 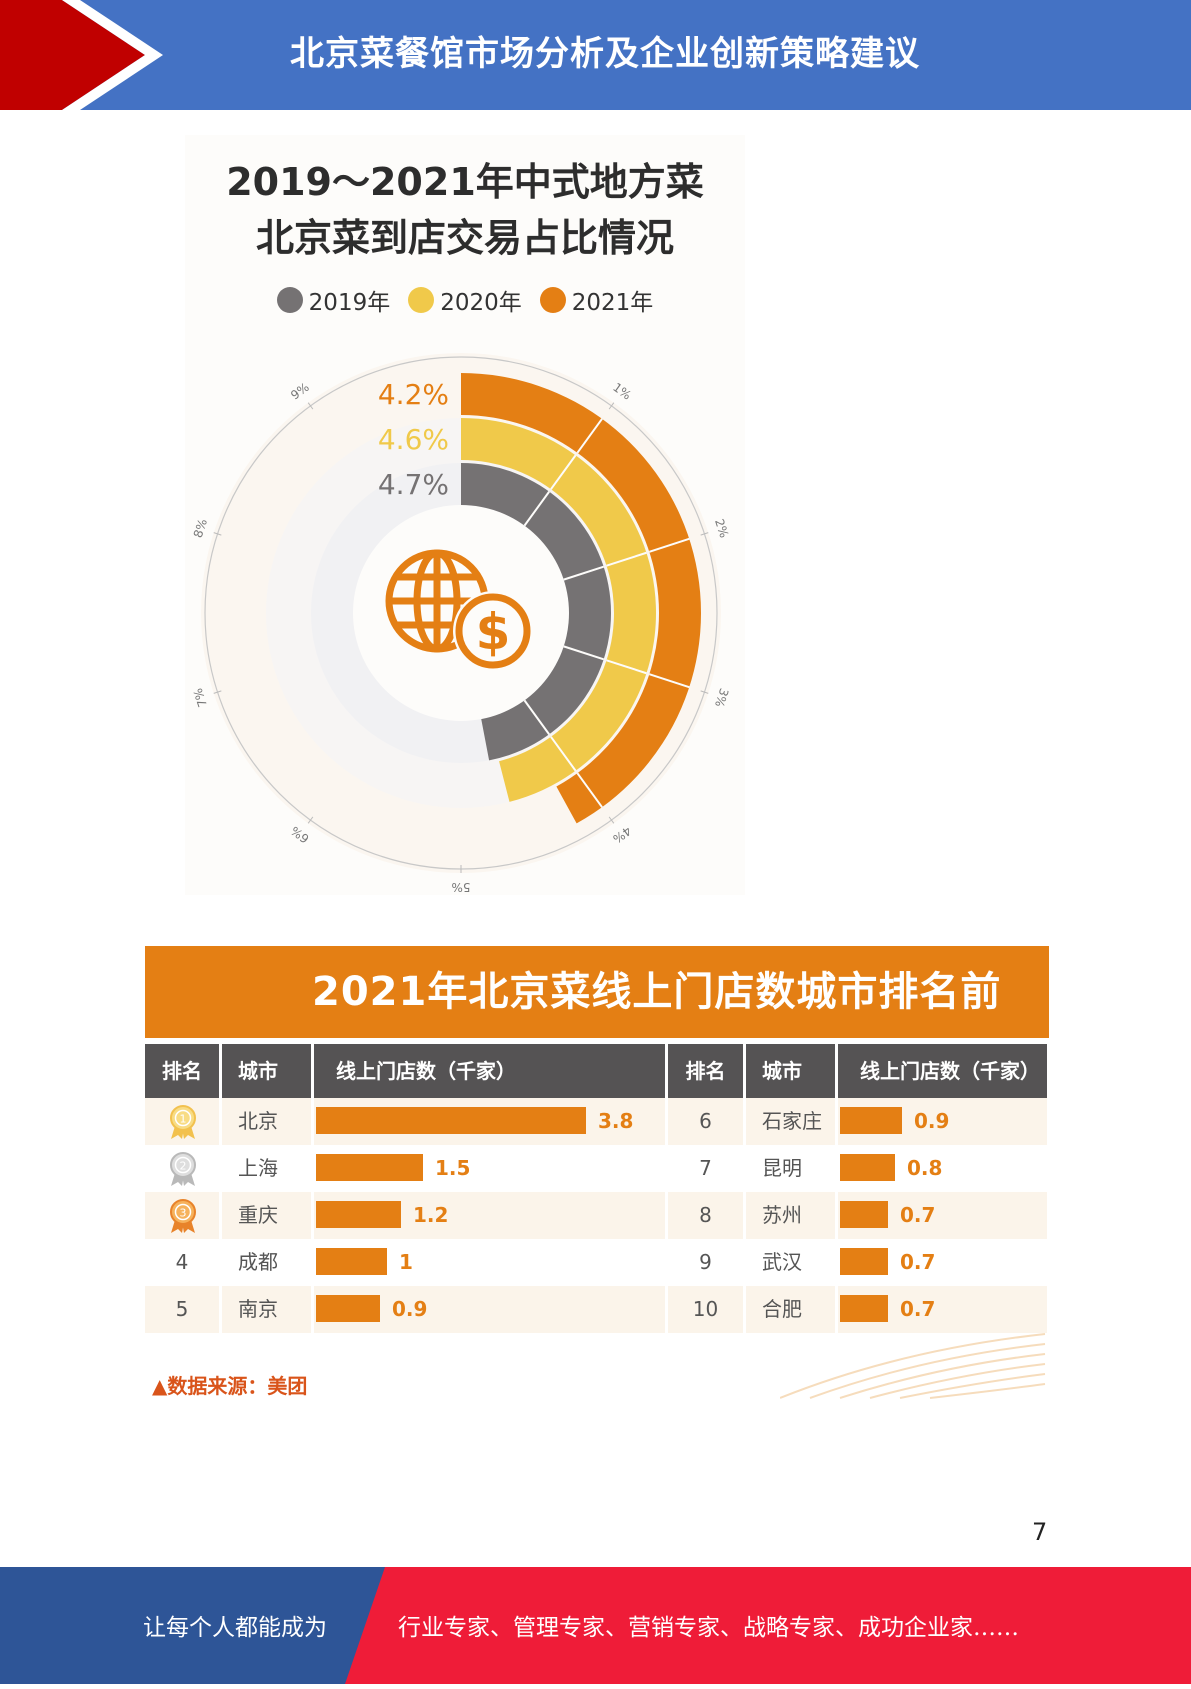 I want to click on dollar-coin-icon: $, so click(x=493, y=631).